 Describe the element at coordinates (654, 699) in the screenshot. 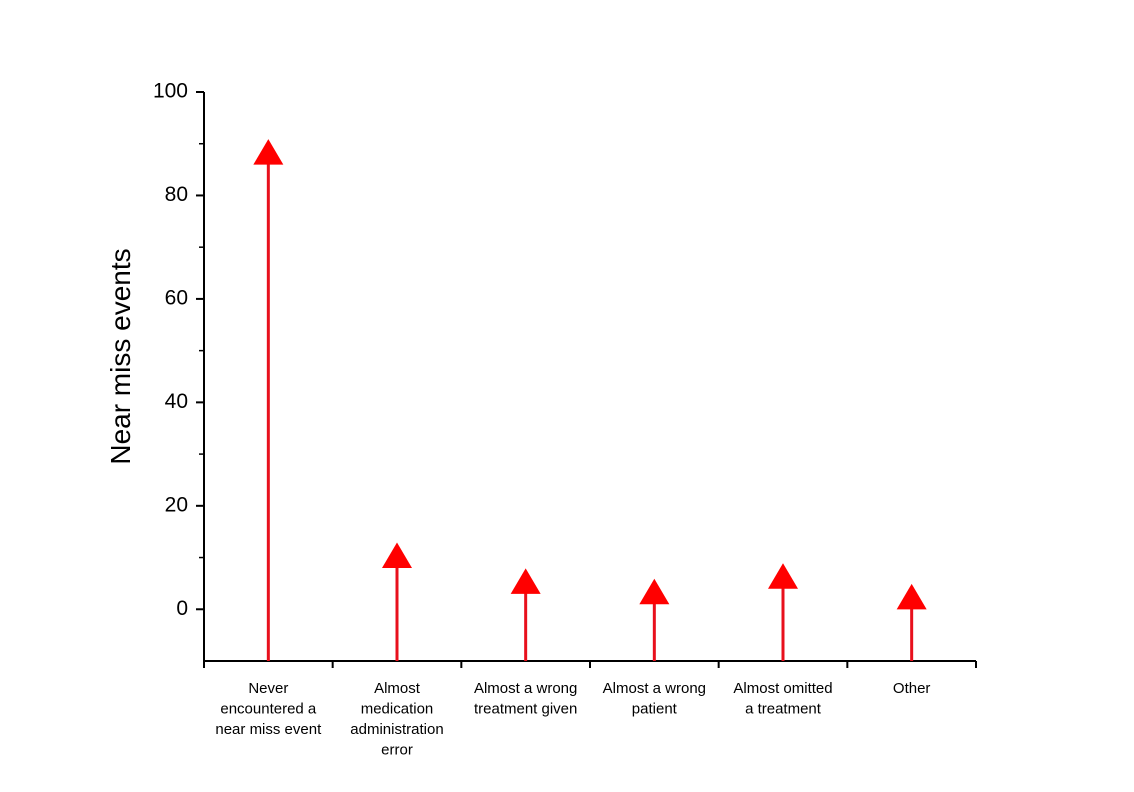

I see `x-category-label: Almost a wrong patient` at that location.